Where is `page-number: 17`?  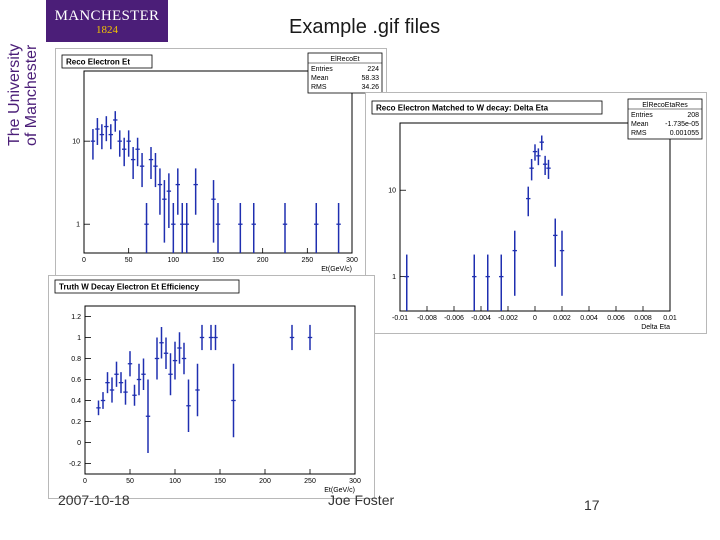
page-number: 17 is located at coordinates (592, 505).